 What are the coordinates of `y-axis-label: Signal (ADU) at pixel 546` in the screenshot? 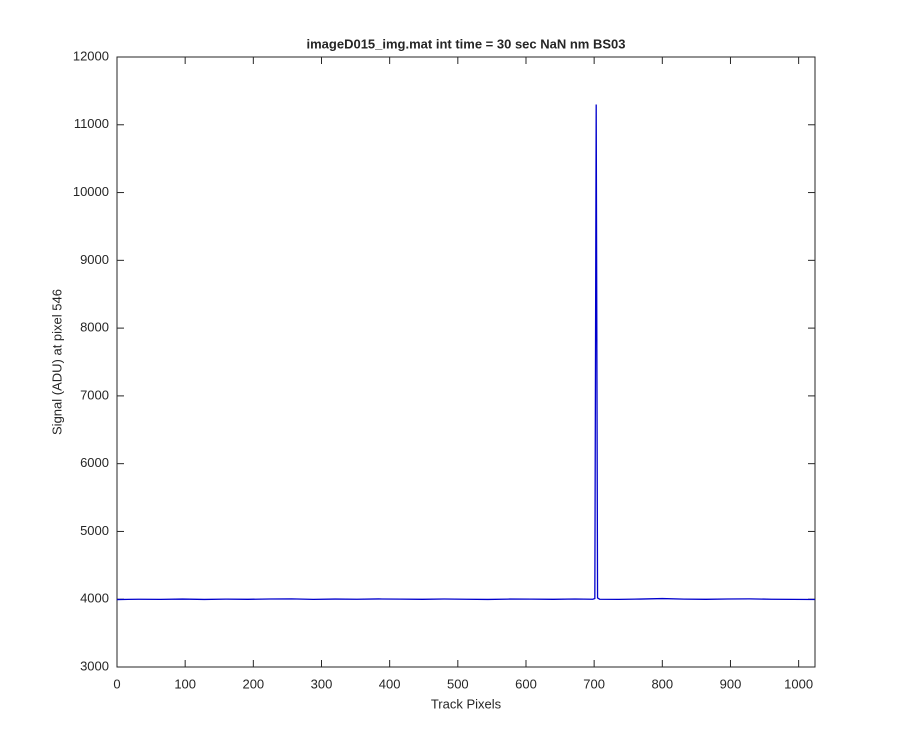 It's located at (56, 362).